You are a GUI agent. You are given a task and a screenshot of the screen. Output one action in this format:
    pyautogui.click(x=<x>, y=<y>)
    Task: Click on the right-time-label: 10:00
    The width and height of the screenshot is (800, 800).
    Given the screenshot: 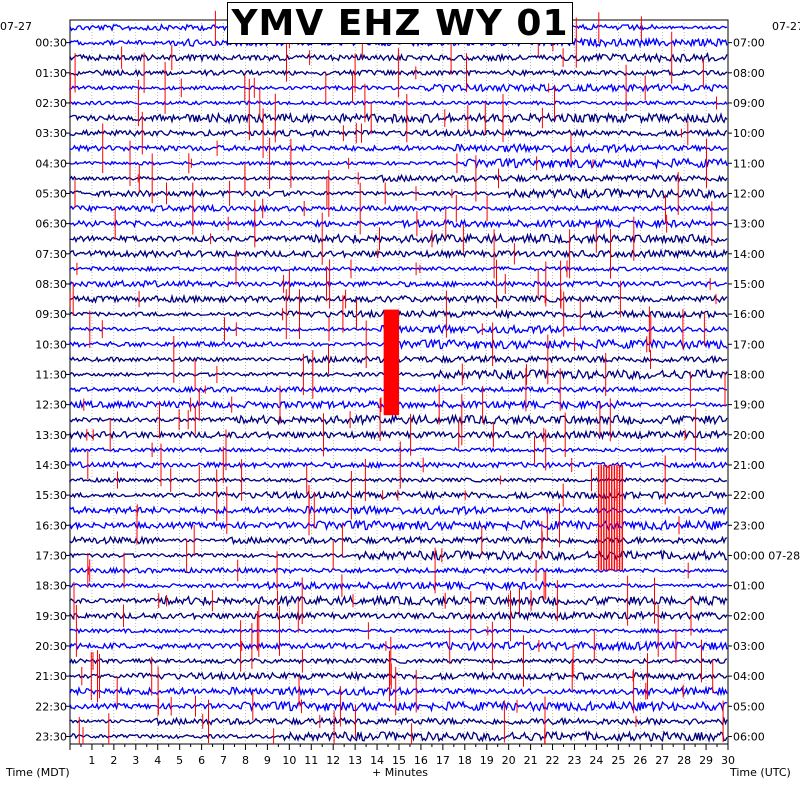 What is the action you would take?
    pyautogui.click(x=749, y=133)
    